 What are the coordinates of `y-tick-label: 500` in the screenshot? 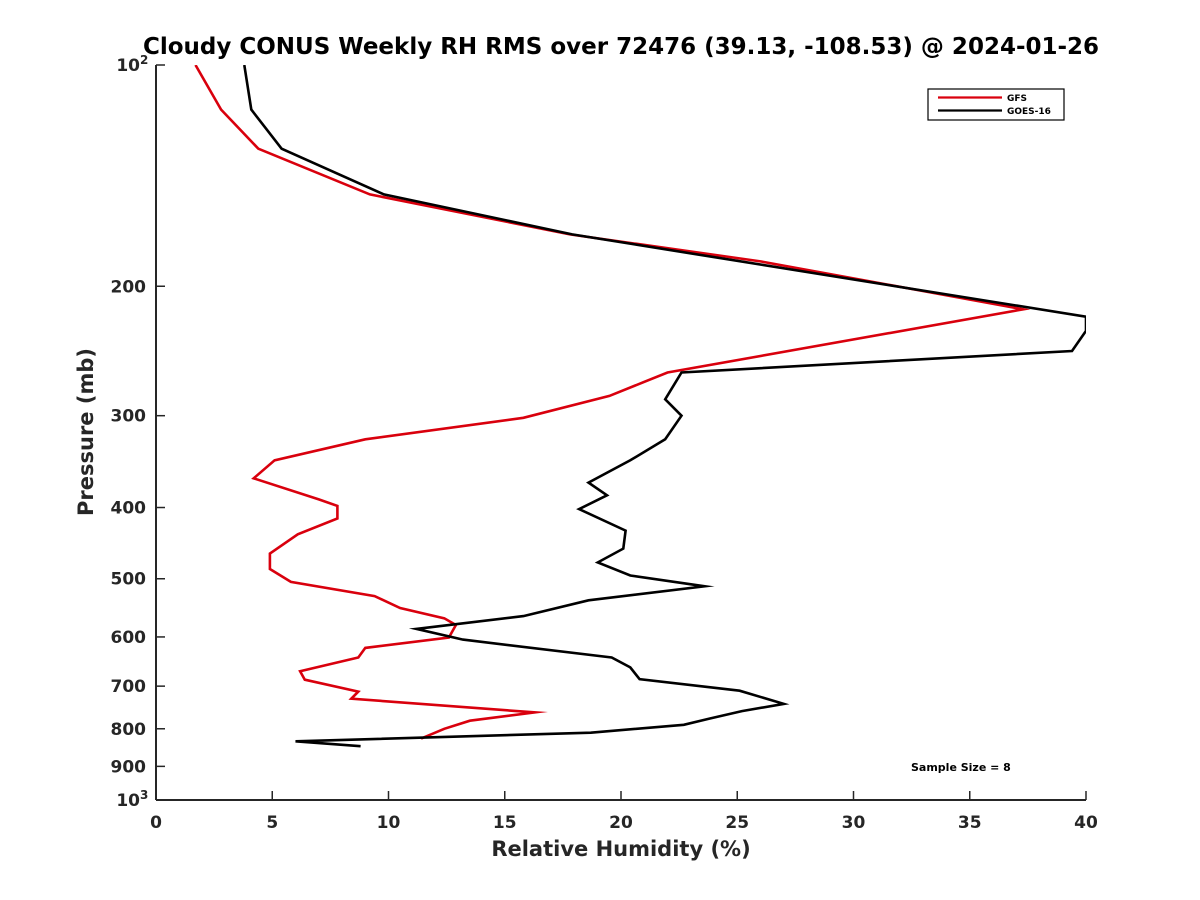 It's located at (129, 580).